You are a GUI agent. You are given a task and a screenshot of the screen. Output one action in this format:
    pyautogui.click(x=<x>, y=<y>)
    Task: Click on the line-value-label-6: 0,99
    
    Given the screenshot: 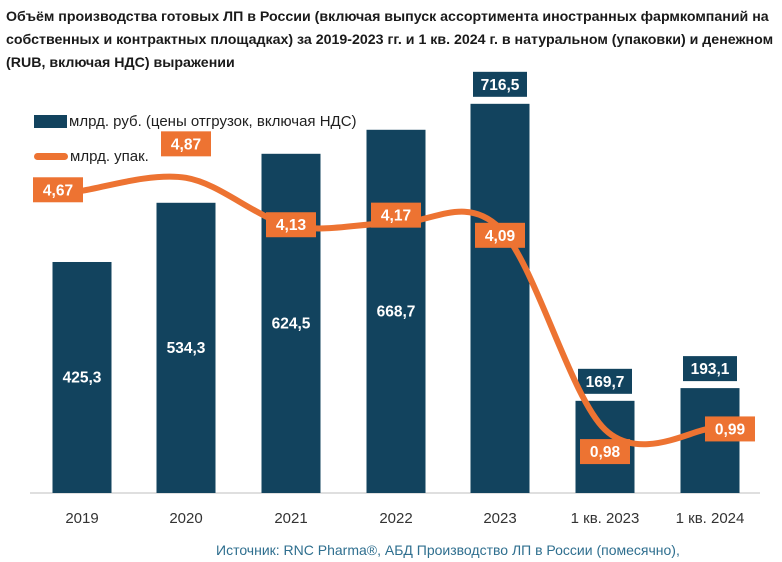 What is the action you would take?
    pyautogui.click(x=730, y=429)
    